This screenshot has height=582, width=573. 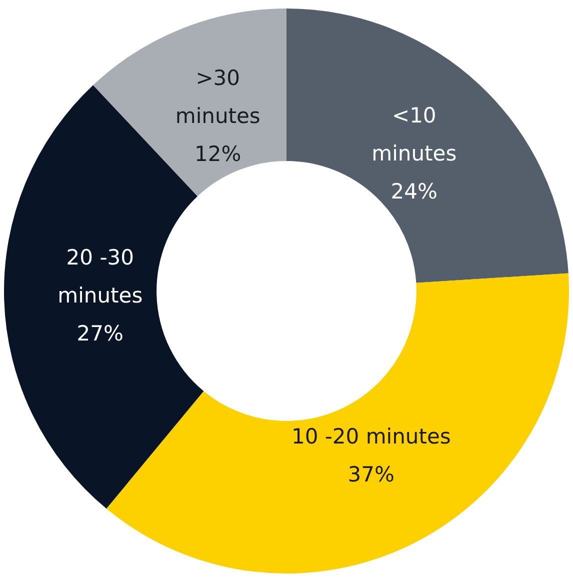 I want to click on data-label: 12%, so click(x=218, y=154).